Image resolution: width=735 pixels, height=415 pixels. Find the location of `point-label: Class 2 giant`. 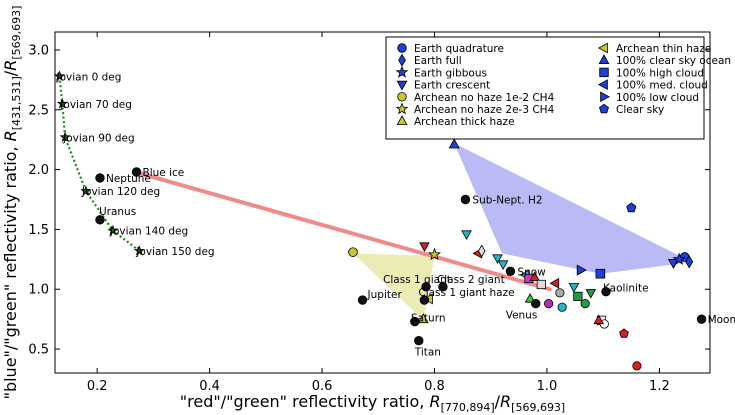

point-label: Class 2 giant is located at coordinates (471, 280).